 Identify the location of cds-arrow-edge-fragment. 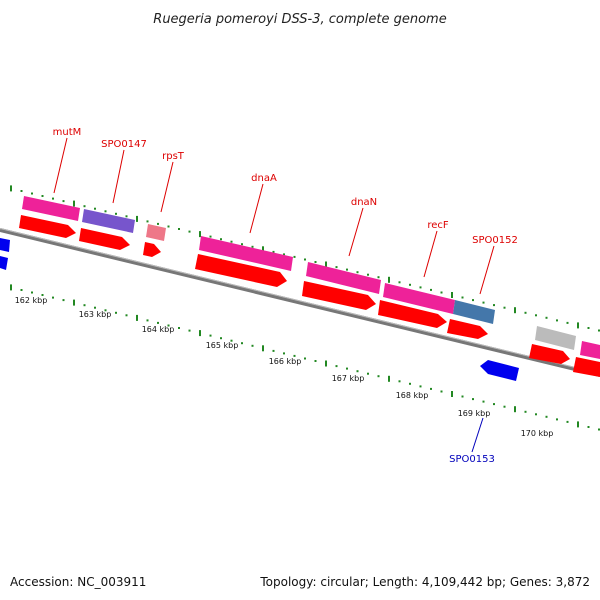
(586, 367).